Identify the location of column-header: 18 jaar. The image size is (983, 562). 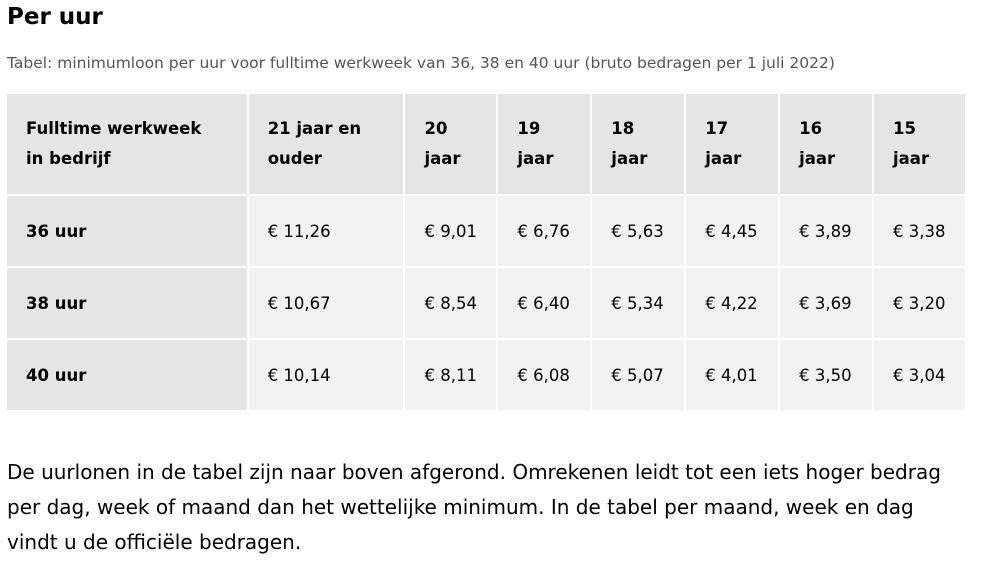
(638, 145).